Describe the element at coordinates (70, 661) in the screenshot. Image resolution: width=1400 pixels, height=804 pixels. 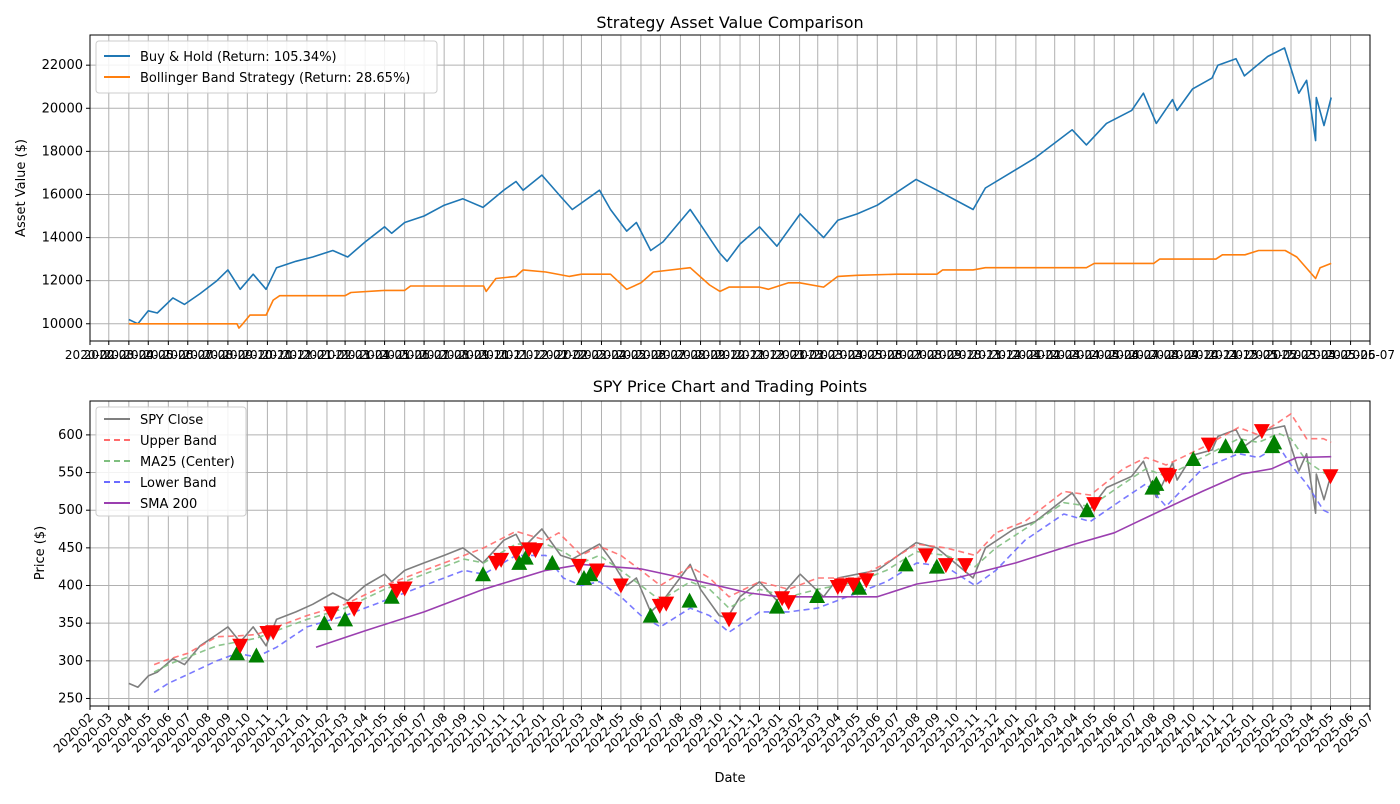
I see `y-tick-label: 300` at that location.